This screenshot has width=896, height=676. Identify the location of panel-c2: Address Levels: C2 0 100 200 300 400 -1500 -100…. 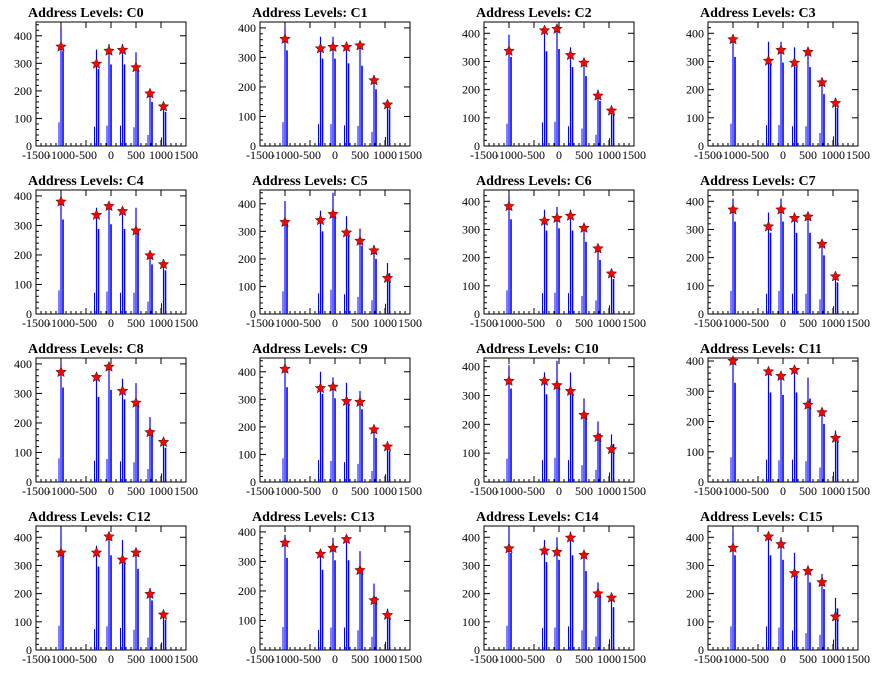
(558, 89).